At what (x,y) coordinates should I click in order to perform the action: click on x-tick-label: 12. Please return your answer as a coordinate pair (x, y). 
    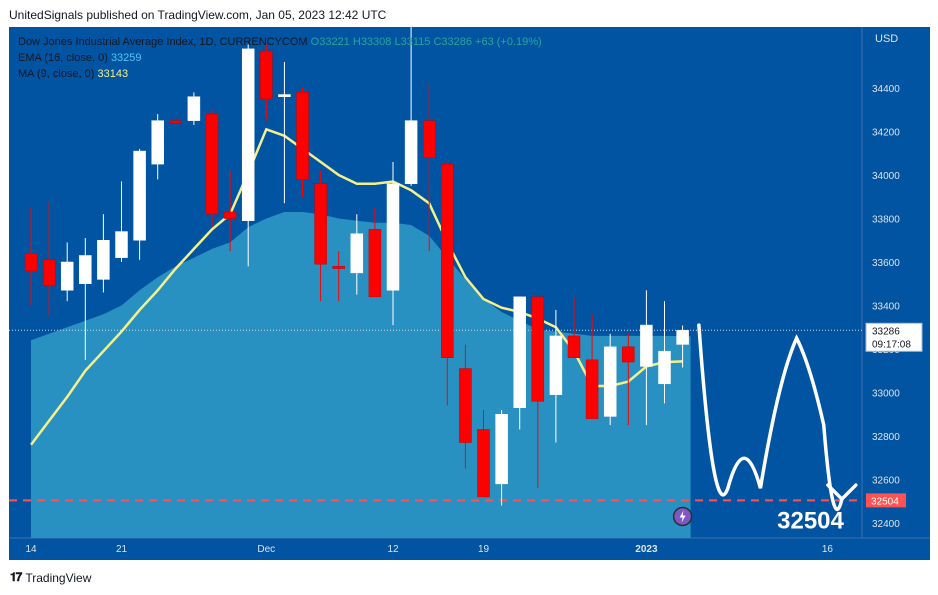
    Looking at the image, I should click on (393, 549).